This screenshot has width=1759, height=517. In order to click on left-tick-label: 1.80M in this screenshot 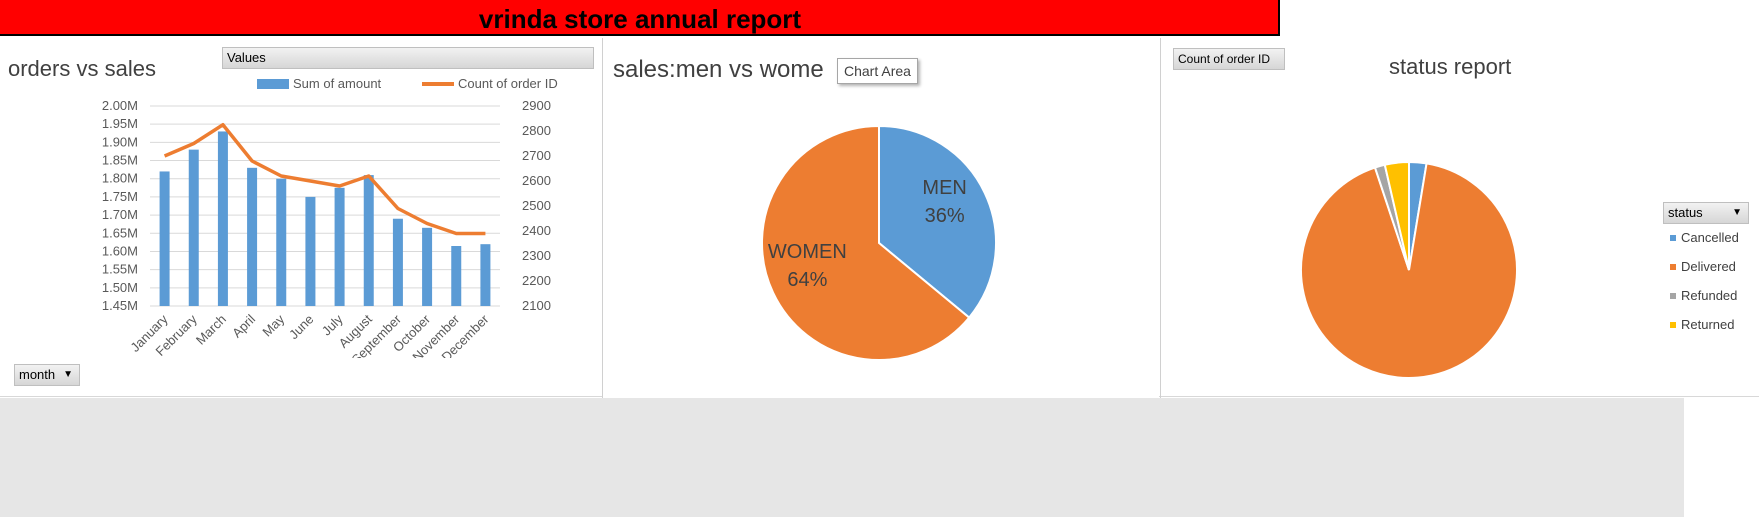, I will do `click(120, 178)`.